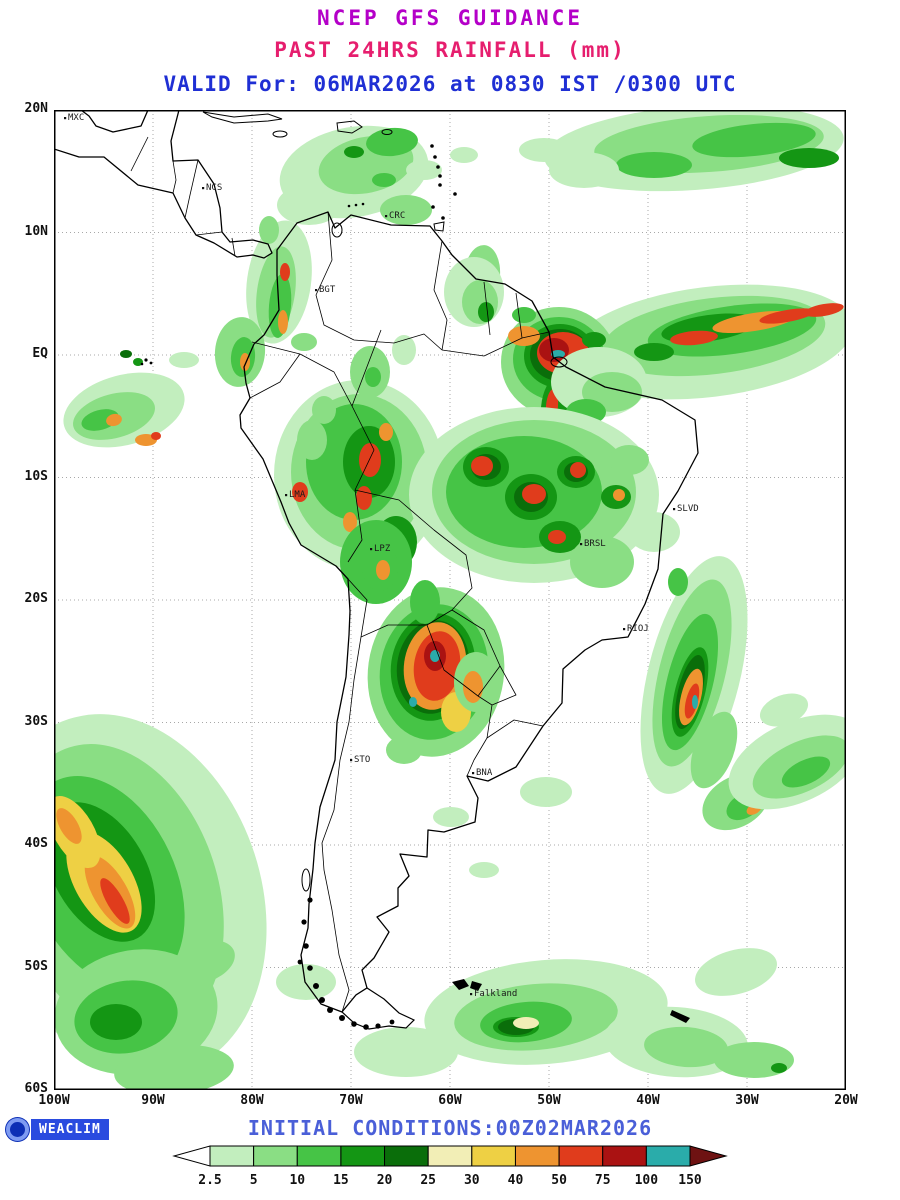  What do you see at coordinates (690, 1180) in the screenshot?
I see `legend-tick-150: 150` at bounding box center [690, 1180].